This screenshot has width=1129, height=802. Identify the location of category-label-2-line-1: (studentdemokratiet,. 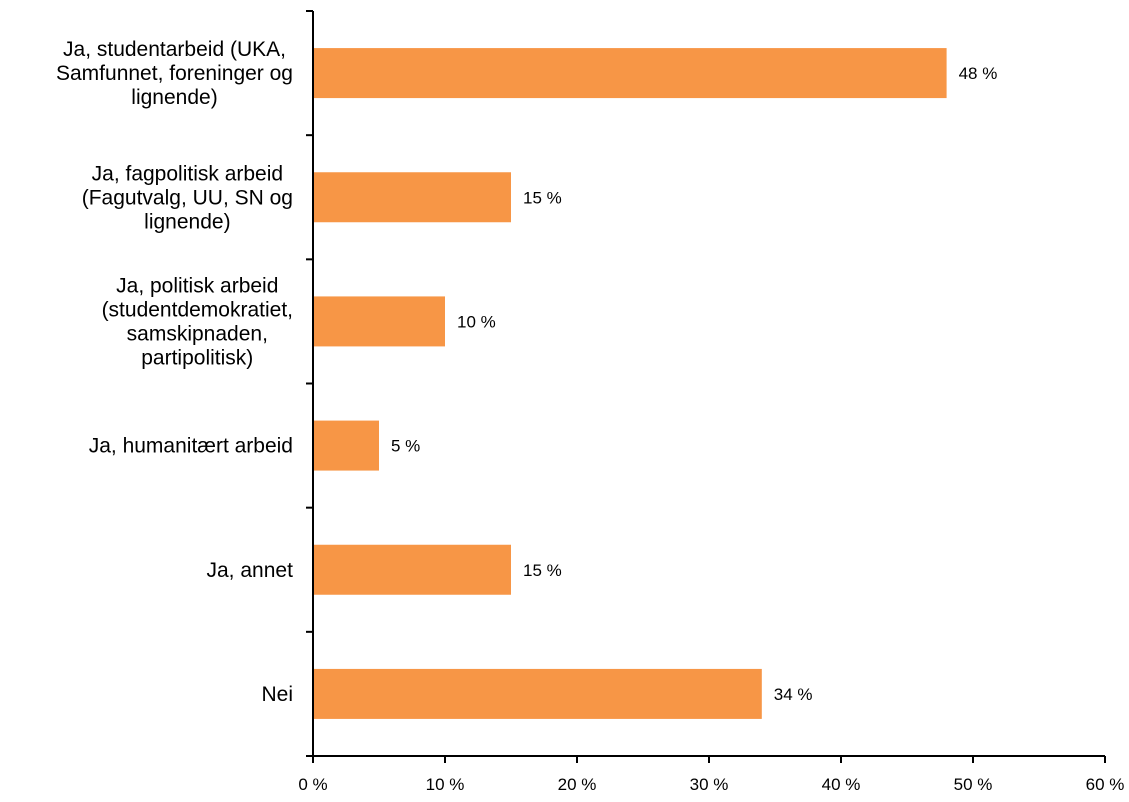
(197, 309).